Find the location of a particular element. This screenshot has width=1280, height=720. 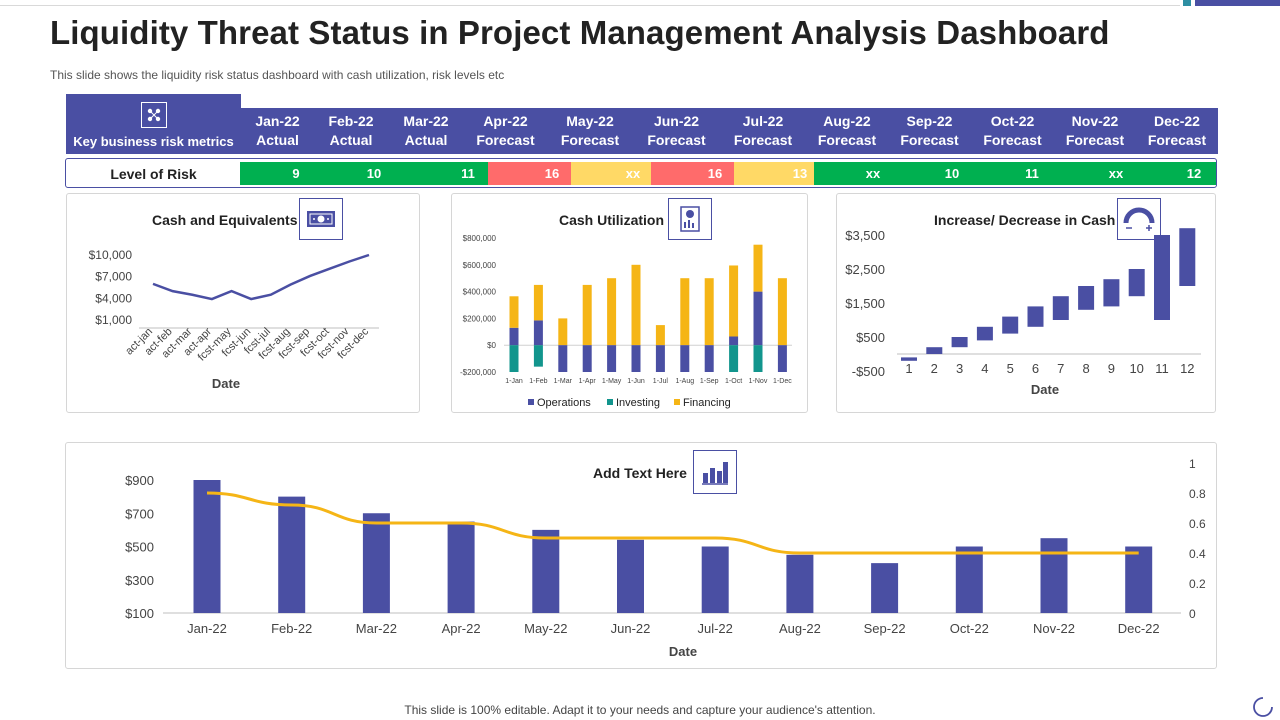

risk-value-1: 9 is located at coordinates (296, 173).